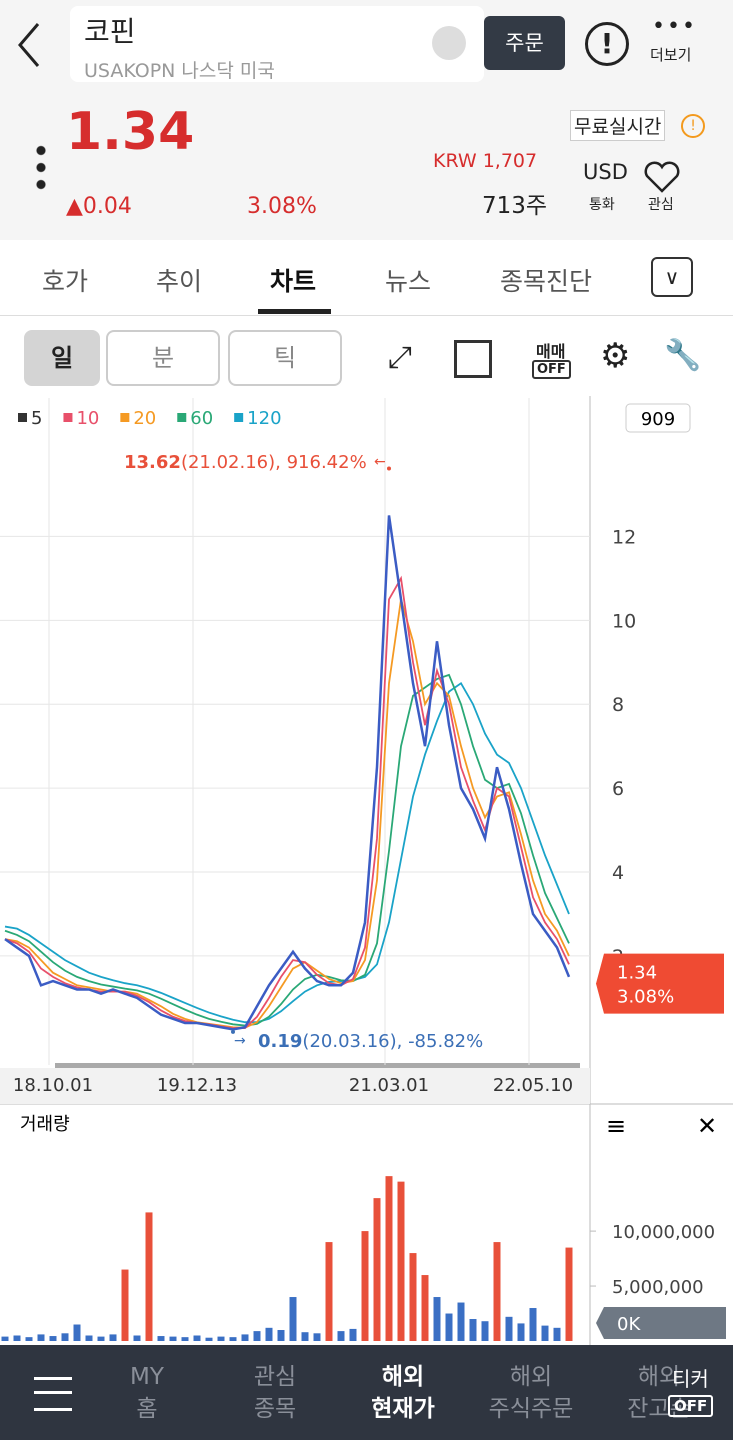 The height and width of the screenshot is (1440, 733). I want to click on current-change: 3.08%, so click(645, 997).